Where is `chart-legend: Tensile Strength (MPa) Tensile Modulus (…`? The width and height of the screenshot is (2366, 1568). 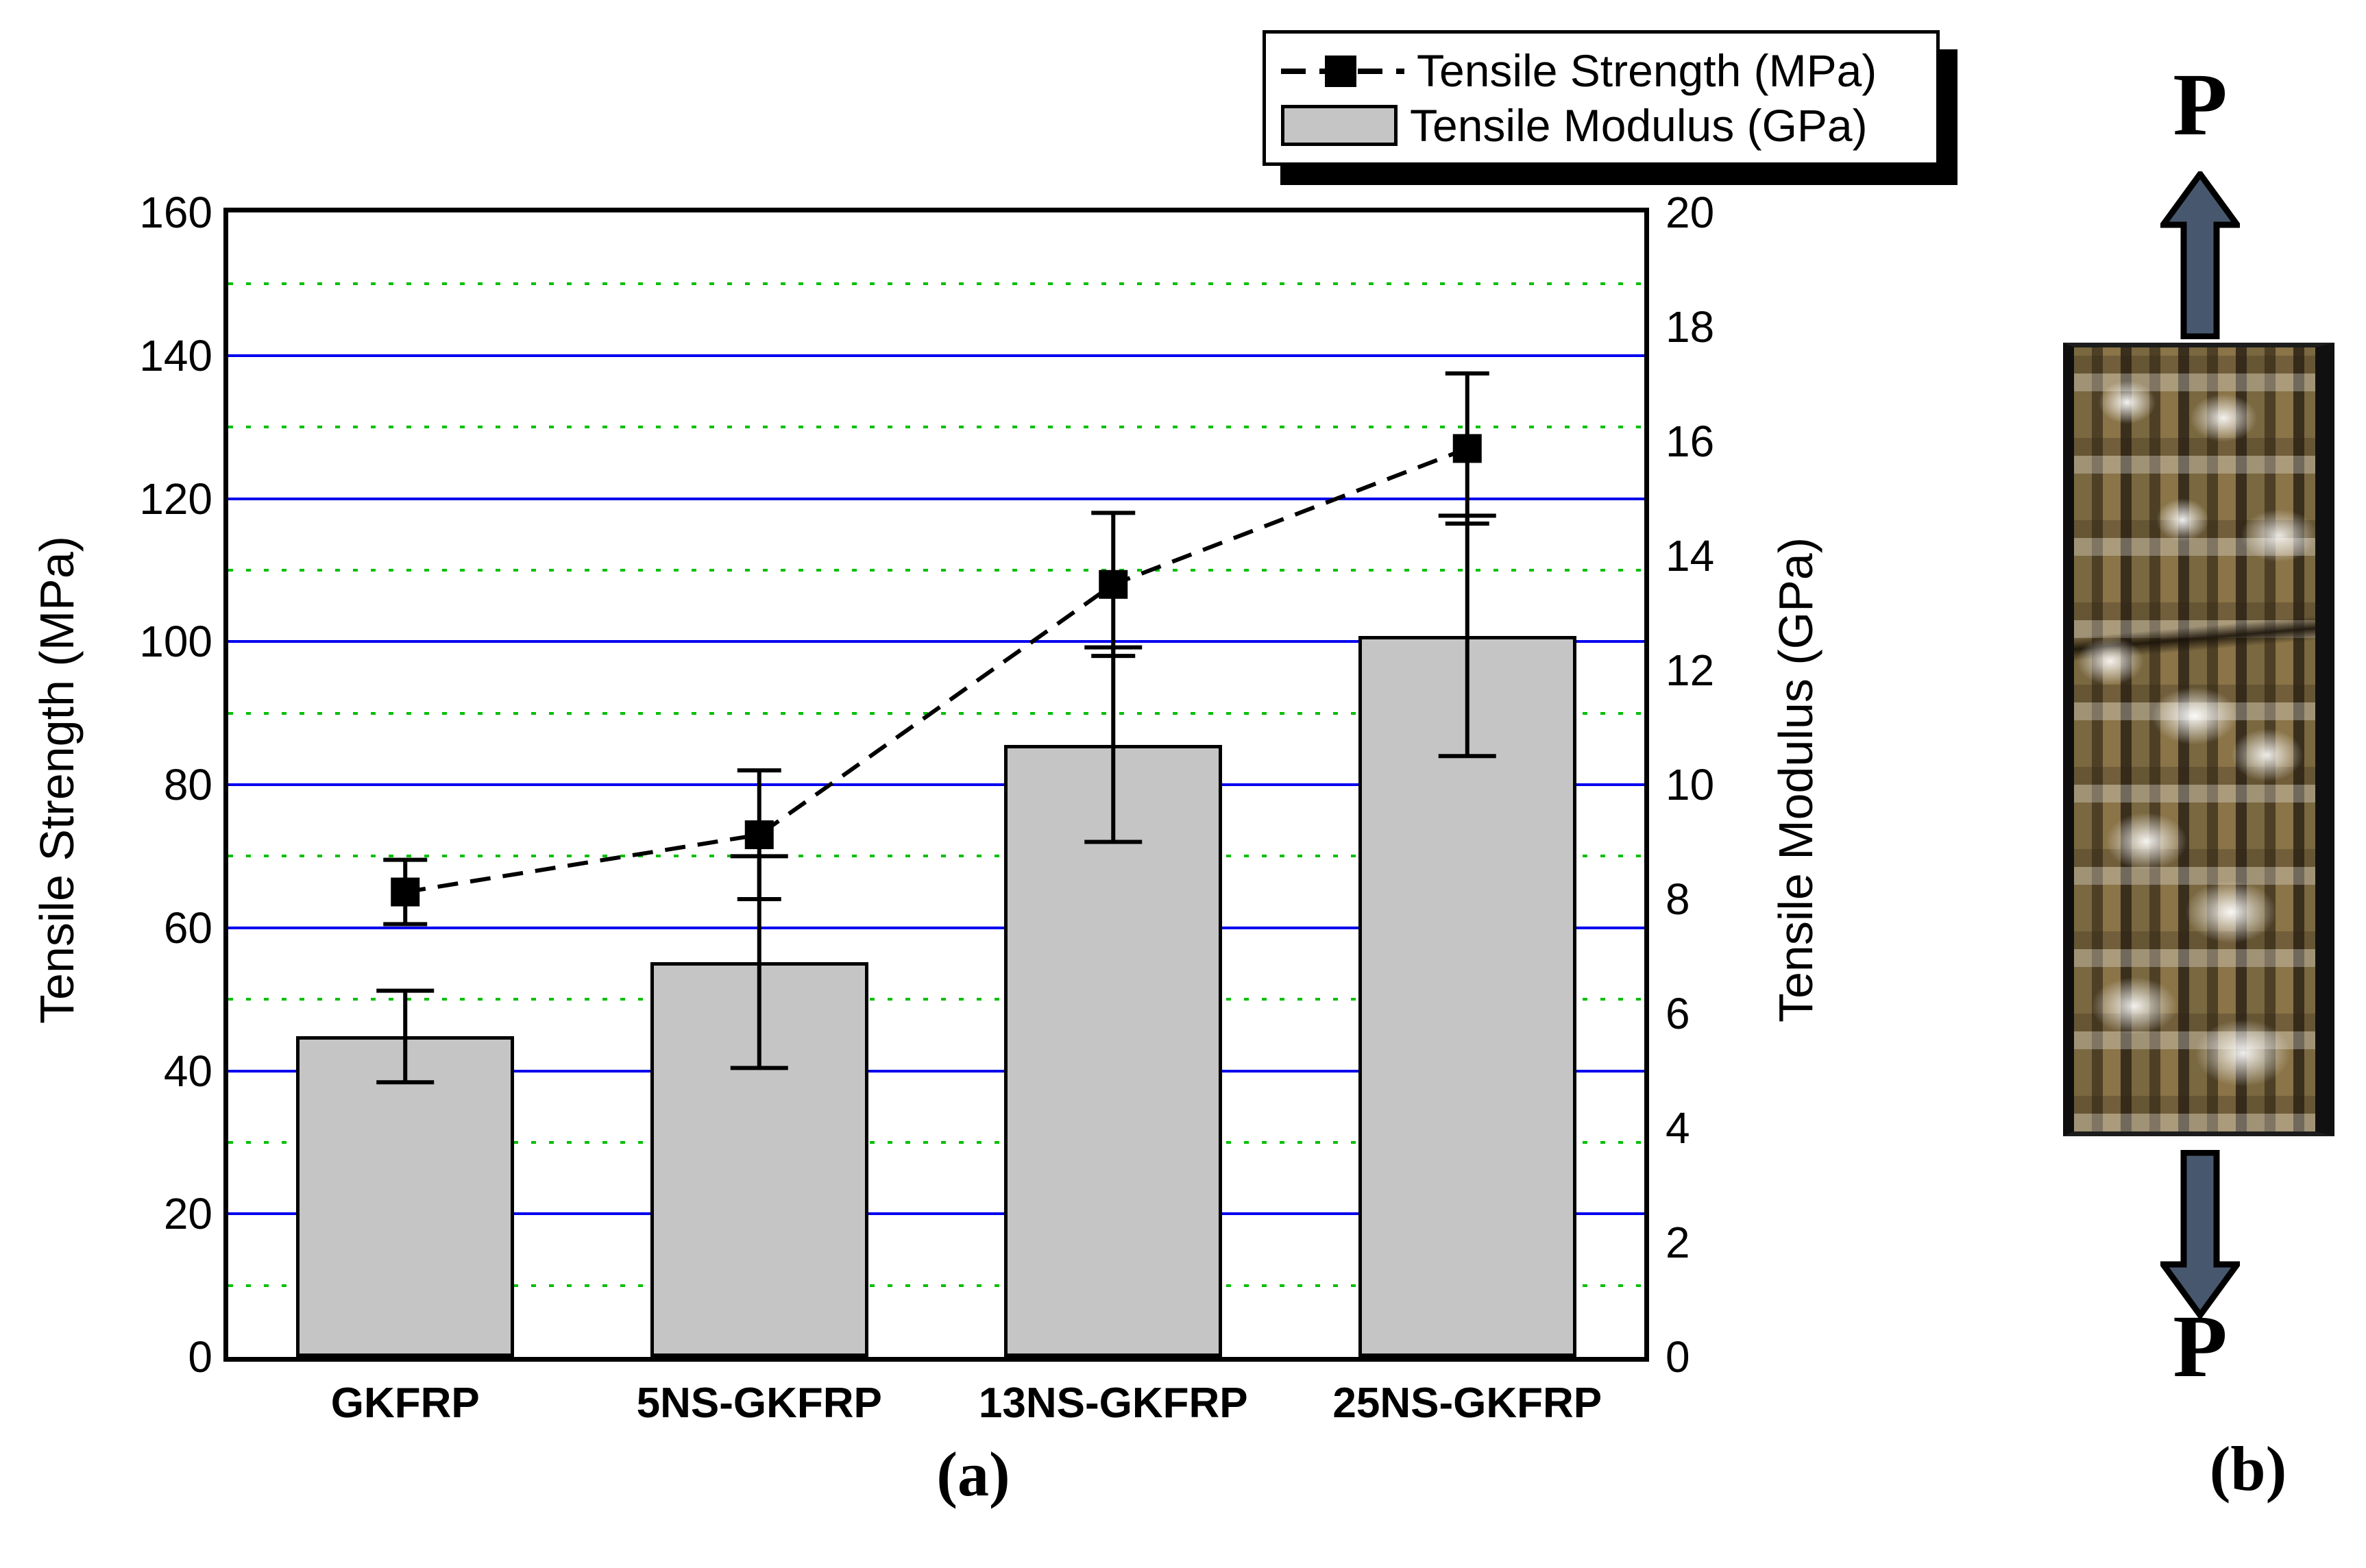 chart-legend: Tensile Strength (MPa) Tensile Modulus (… is located at coordinates (1602, 98).